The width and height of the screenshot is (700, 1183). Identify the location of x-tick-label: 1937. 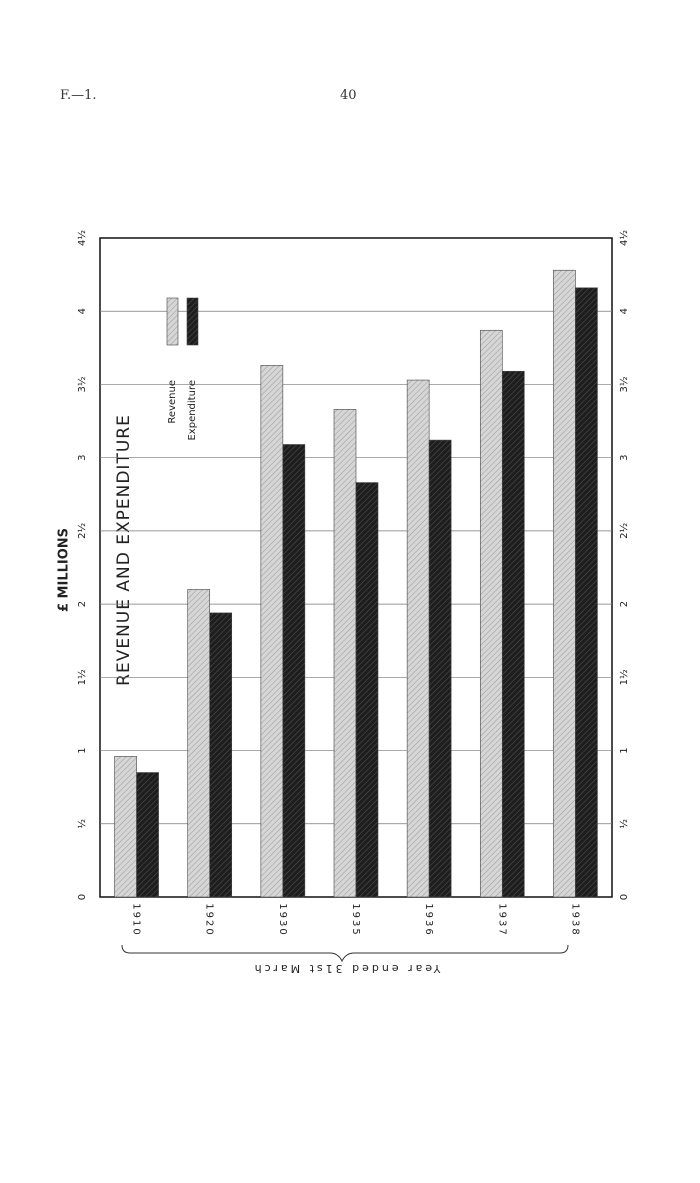
(501, 919).